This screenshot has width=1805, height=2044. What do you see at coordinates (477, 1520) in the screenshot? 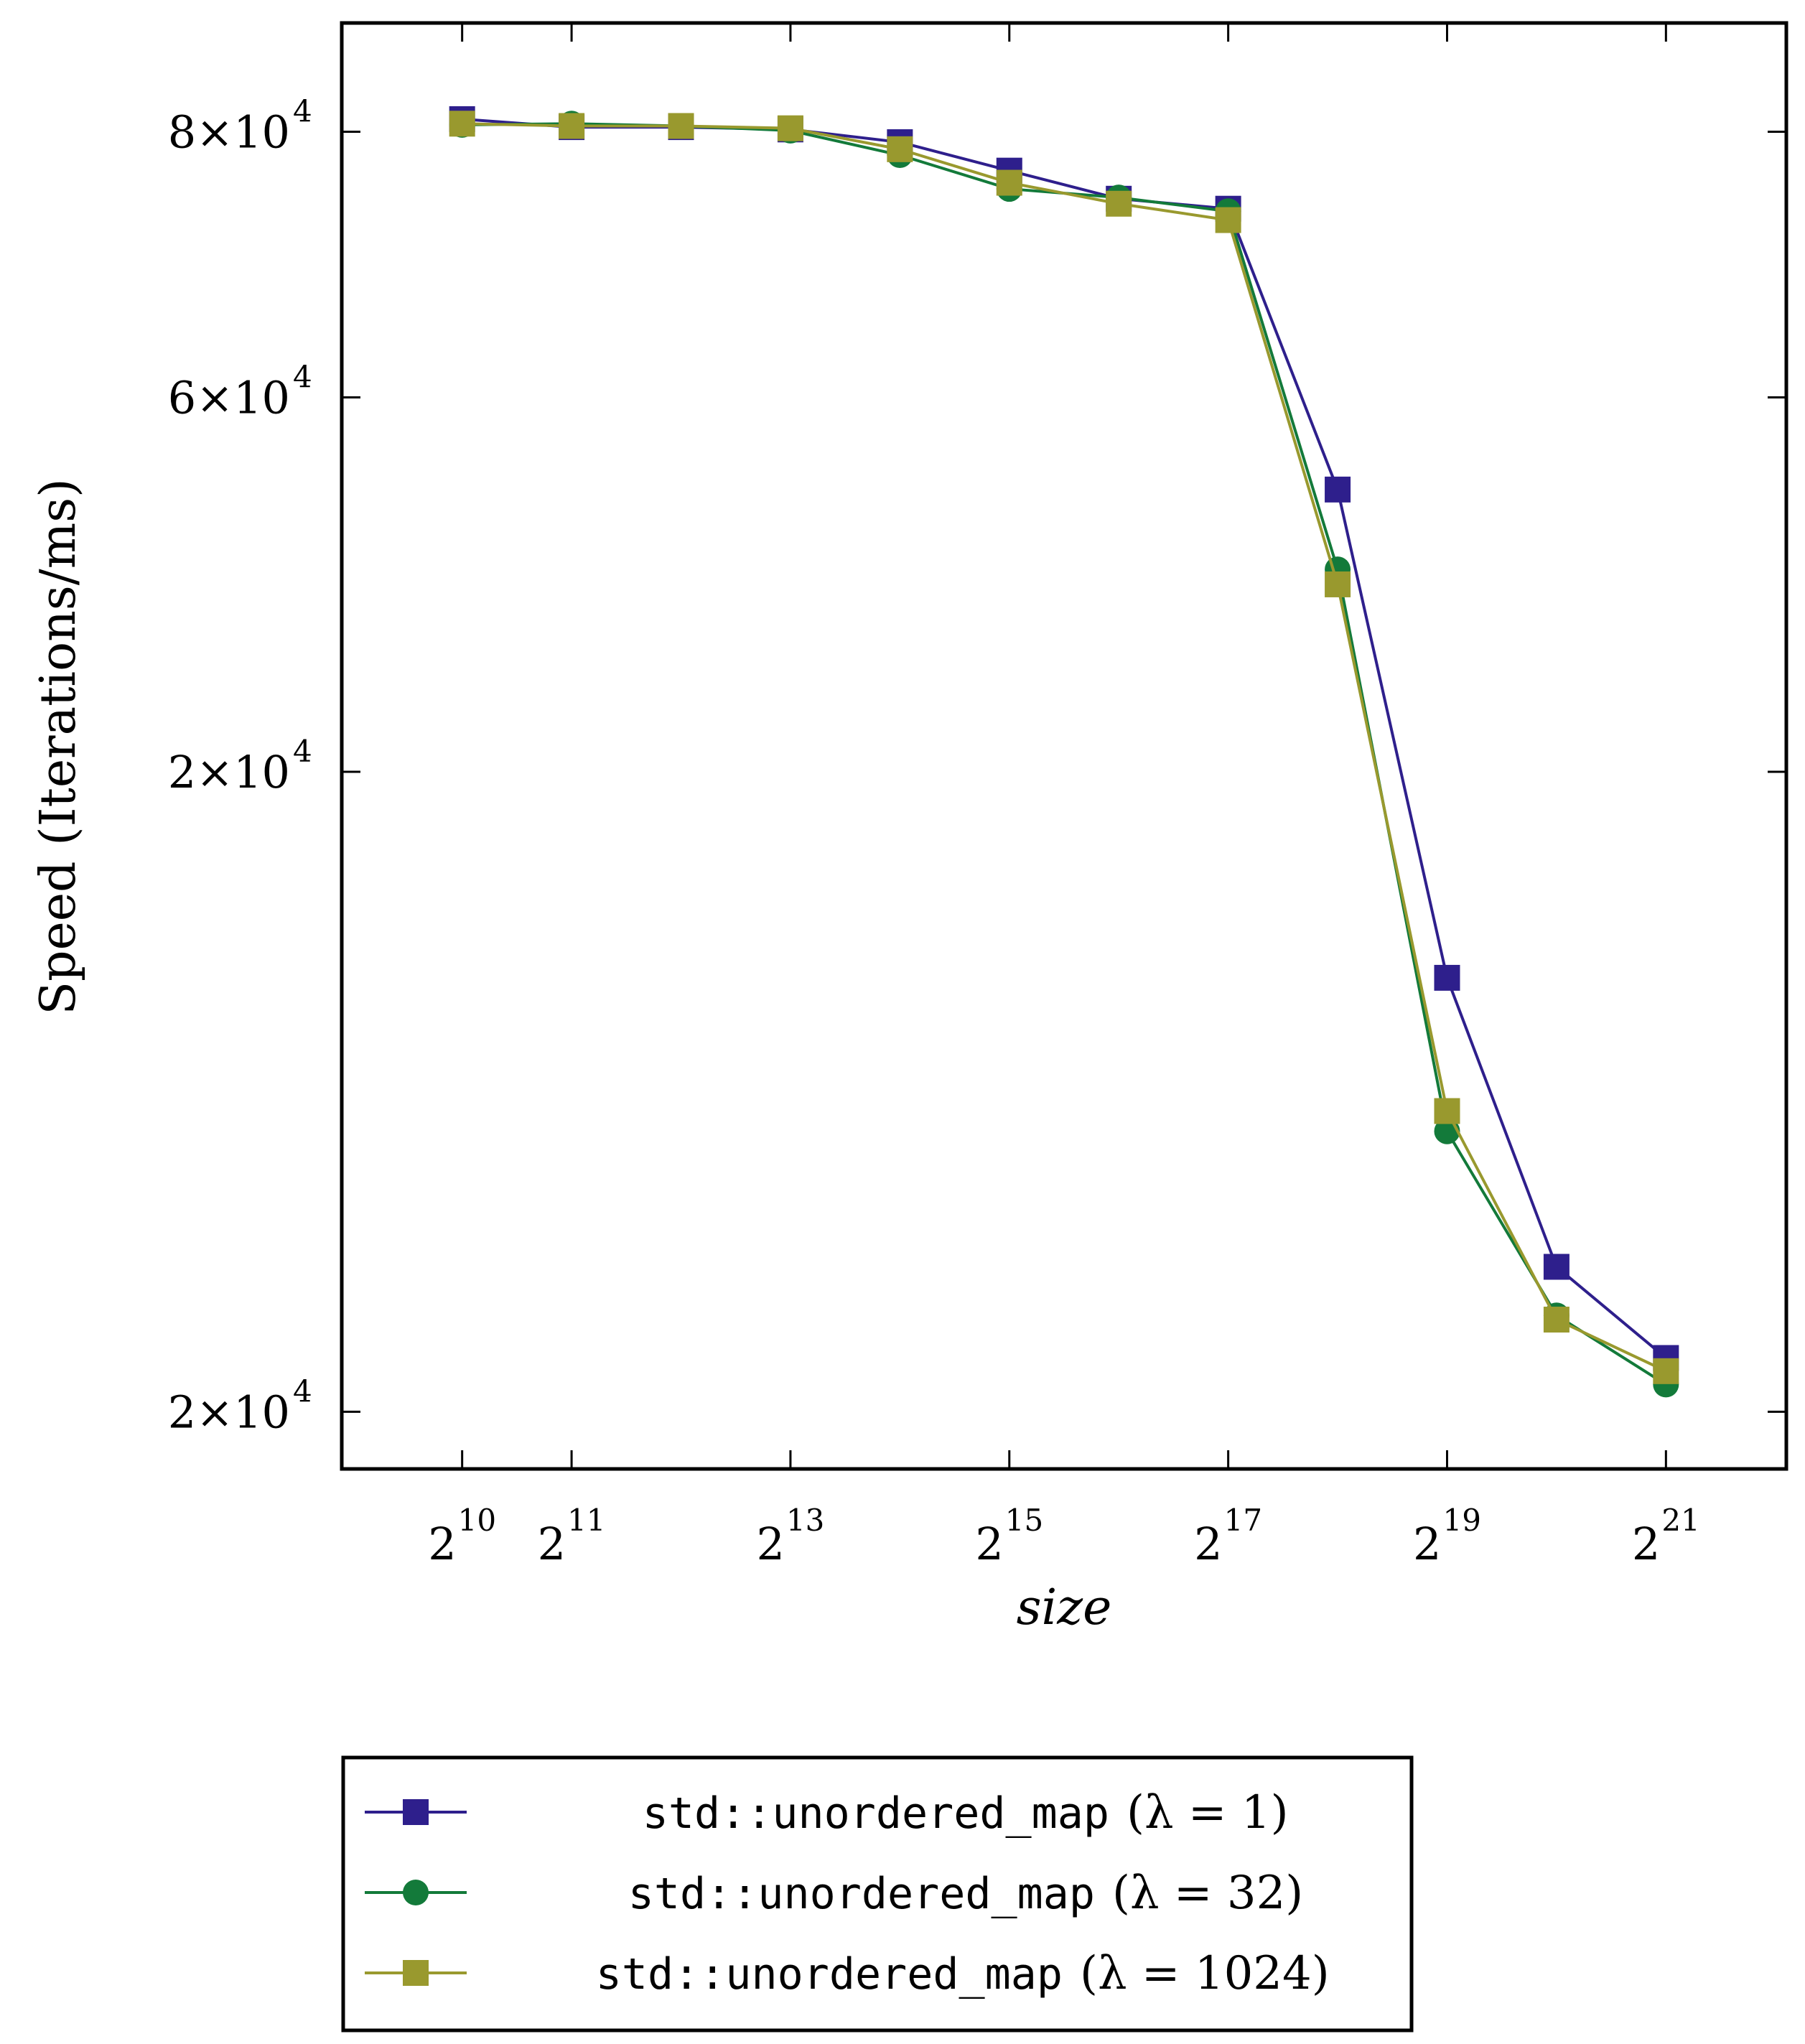
I see `x-tick-exponent: 10` at bounding box center [477, 1520].